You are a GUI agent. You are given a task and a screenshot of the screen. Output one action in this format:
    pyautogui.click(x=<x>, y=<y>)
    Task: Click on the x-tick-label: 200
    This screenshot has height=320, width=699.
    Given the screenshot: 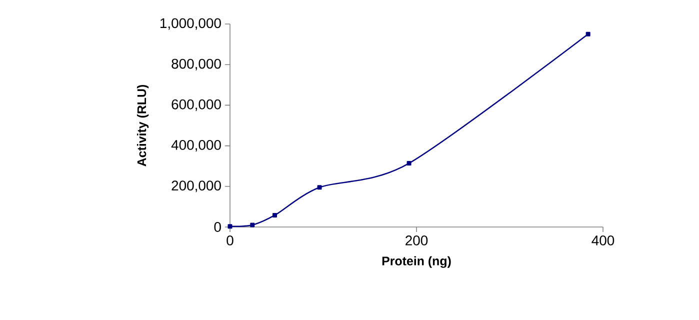 What is the action you would take?
    pyautogui.click(x=417, y=241)
    